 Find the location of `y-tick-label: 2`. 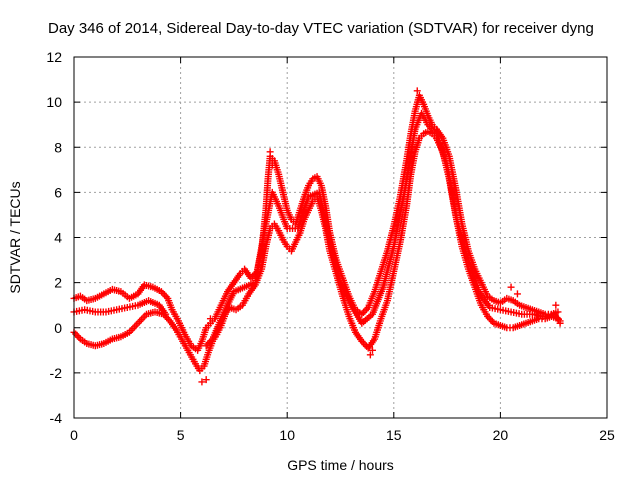

y-tick-label: 2 is located at coordinates (58, 283).